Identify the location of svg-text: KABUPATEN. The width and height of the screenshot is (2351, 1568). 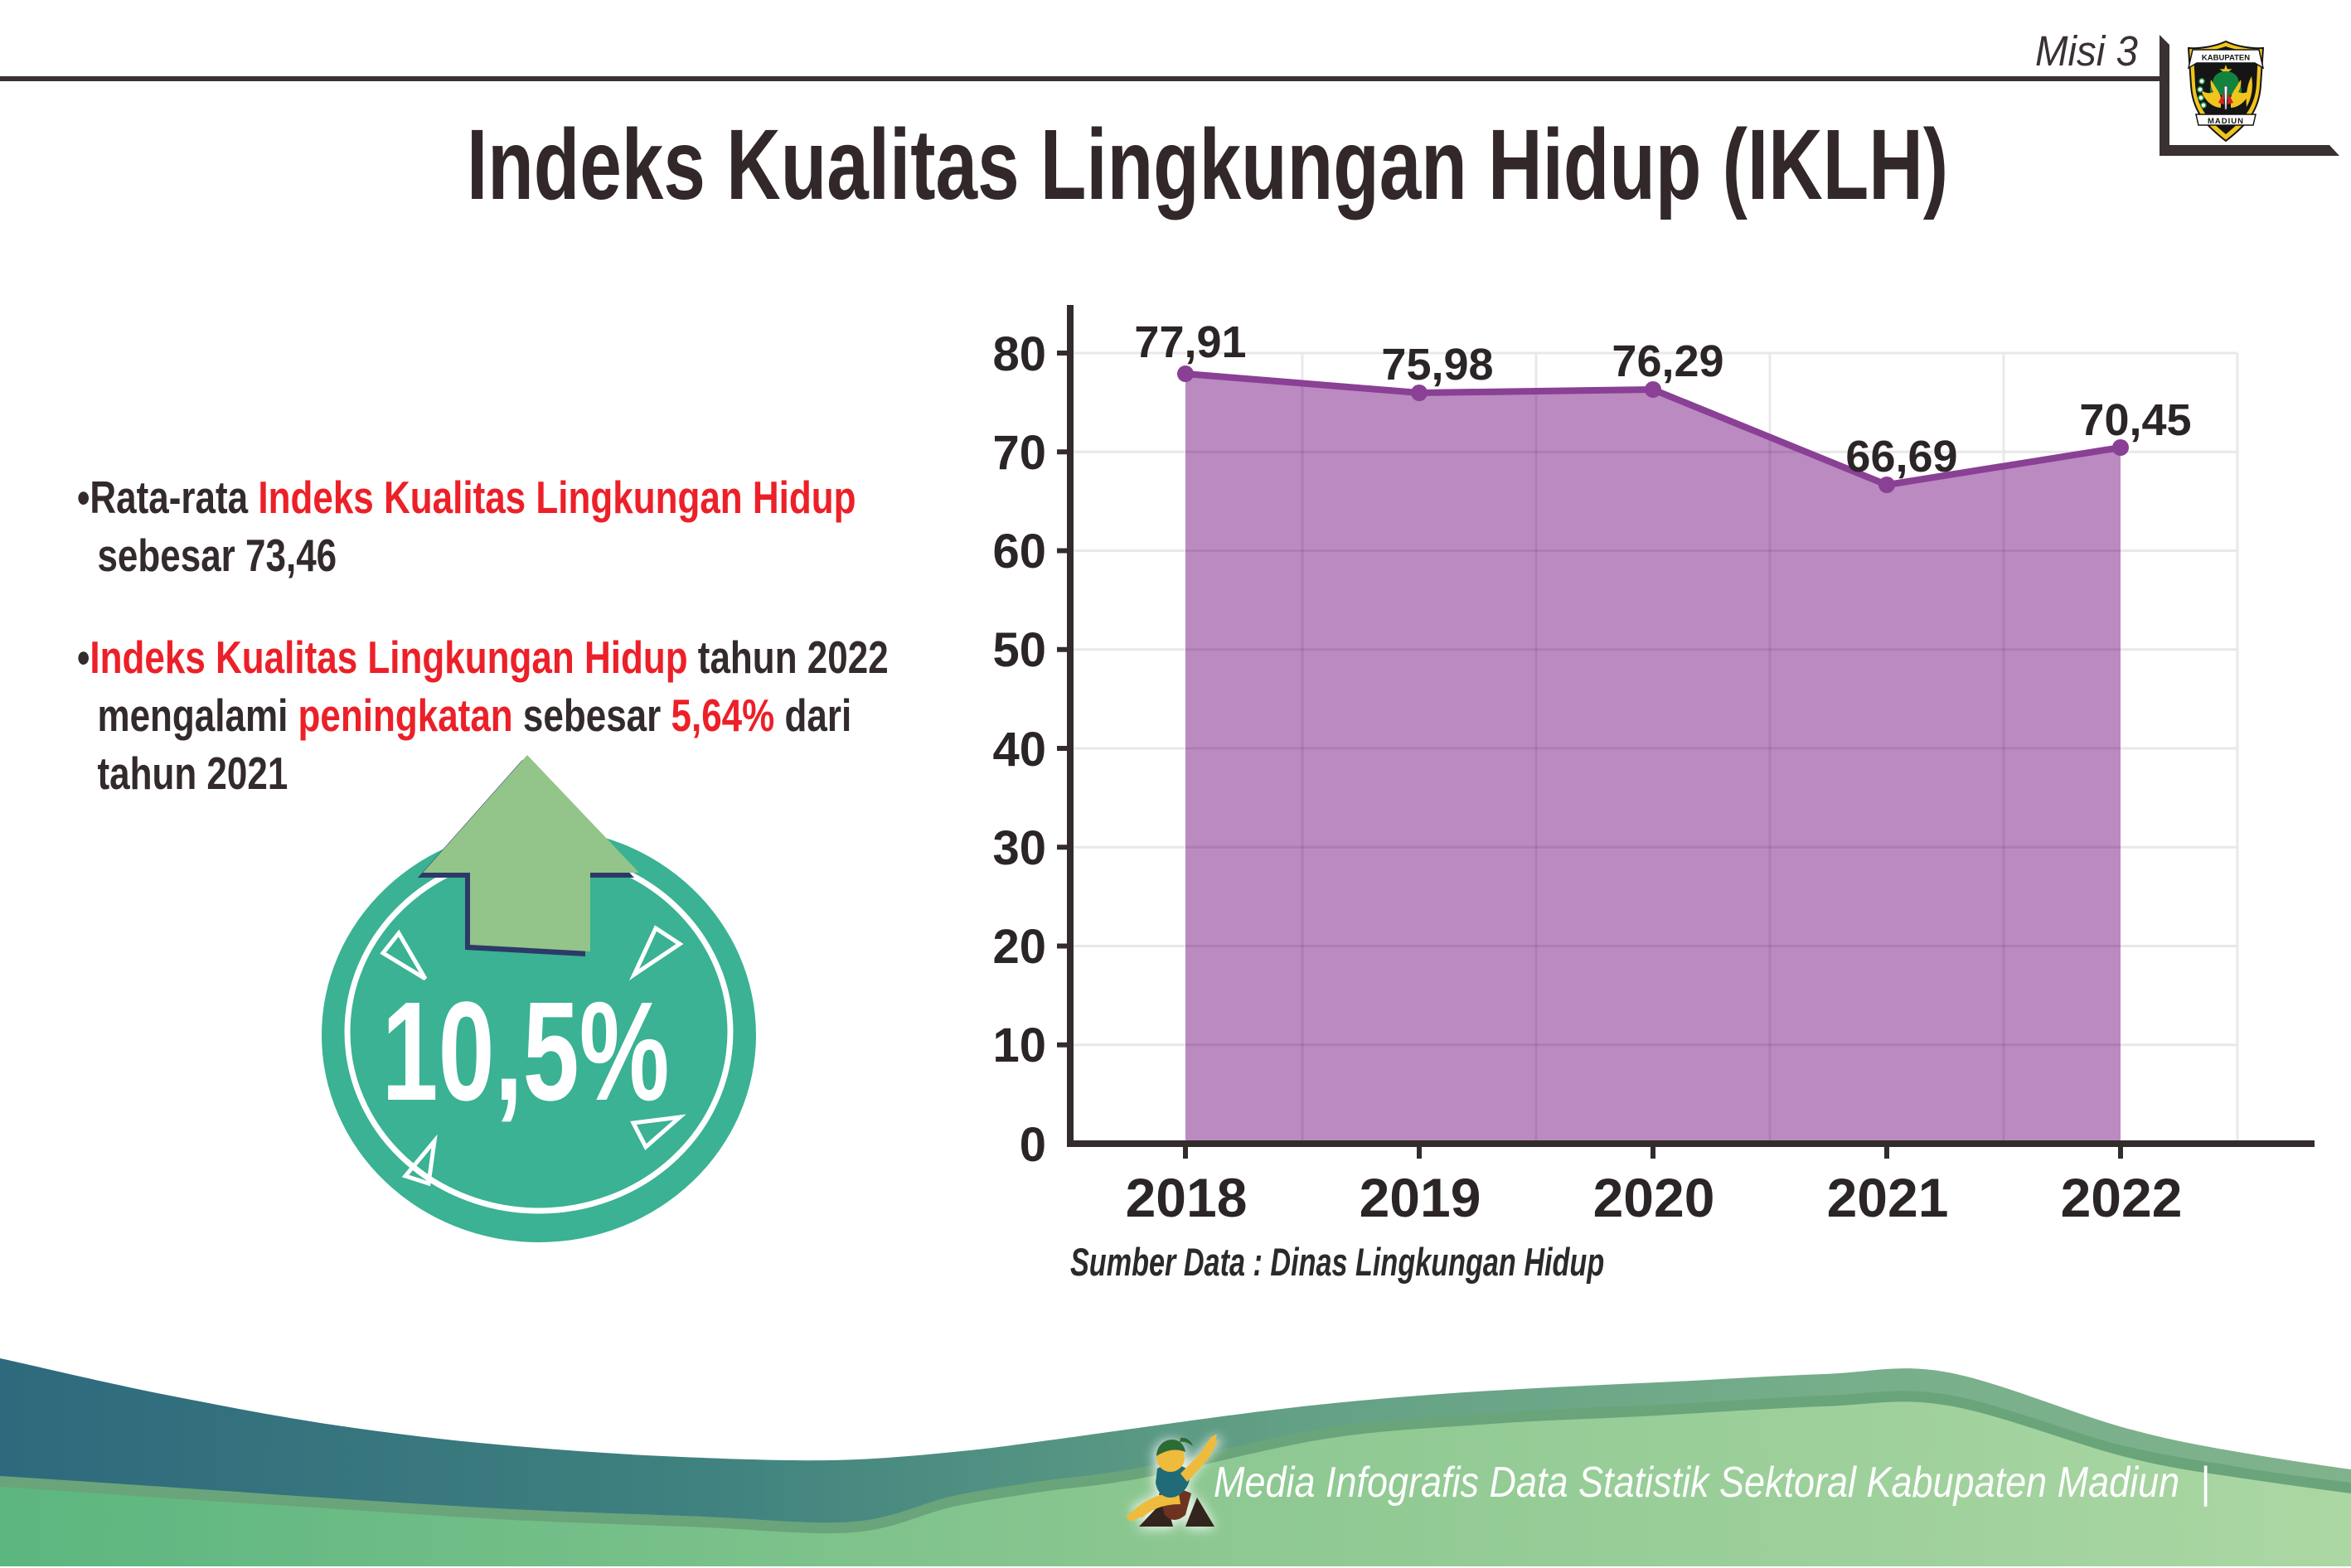
(2226, 58).